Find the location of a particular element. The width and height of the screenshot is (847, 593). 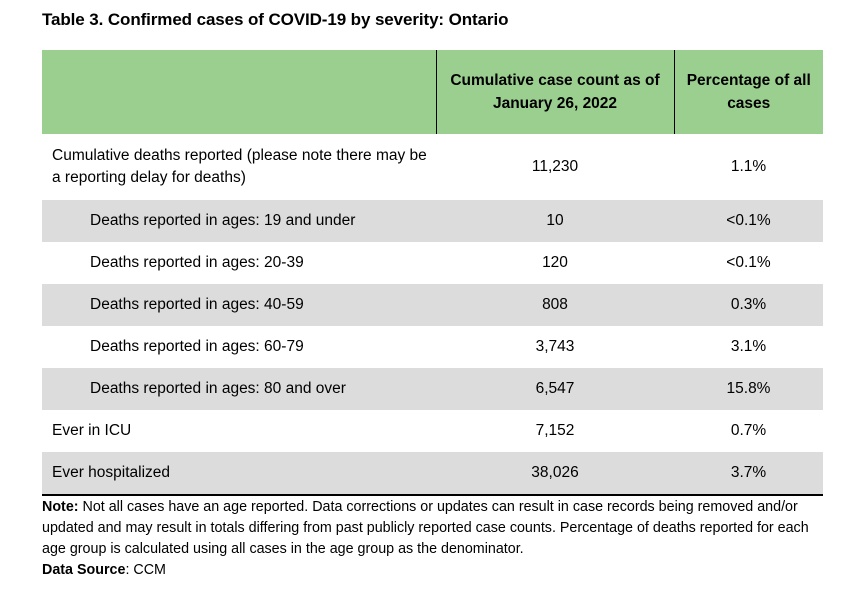

table-row: Ever in ICU 7,152 0.7% is located at coordinates (432, 431).